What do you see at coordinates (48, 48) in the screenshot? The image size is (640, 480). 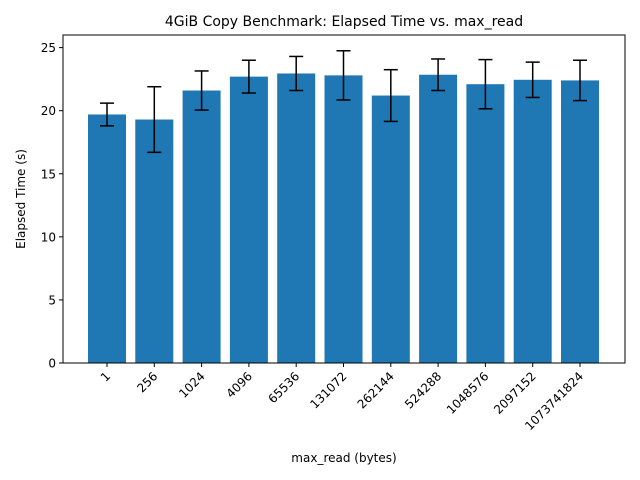 I see `y-tick-label: 25` at bounding box center [48, 48].